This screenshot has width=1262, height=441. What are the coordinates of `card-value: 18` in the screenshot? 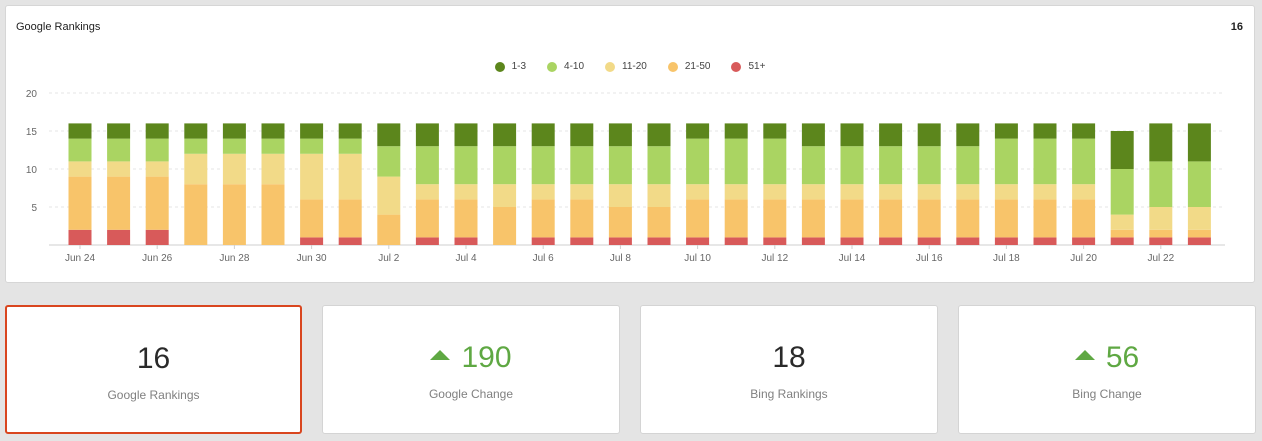 It's located at (789, 357).